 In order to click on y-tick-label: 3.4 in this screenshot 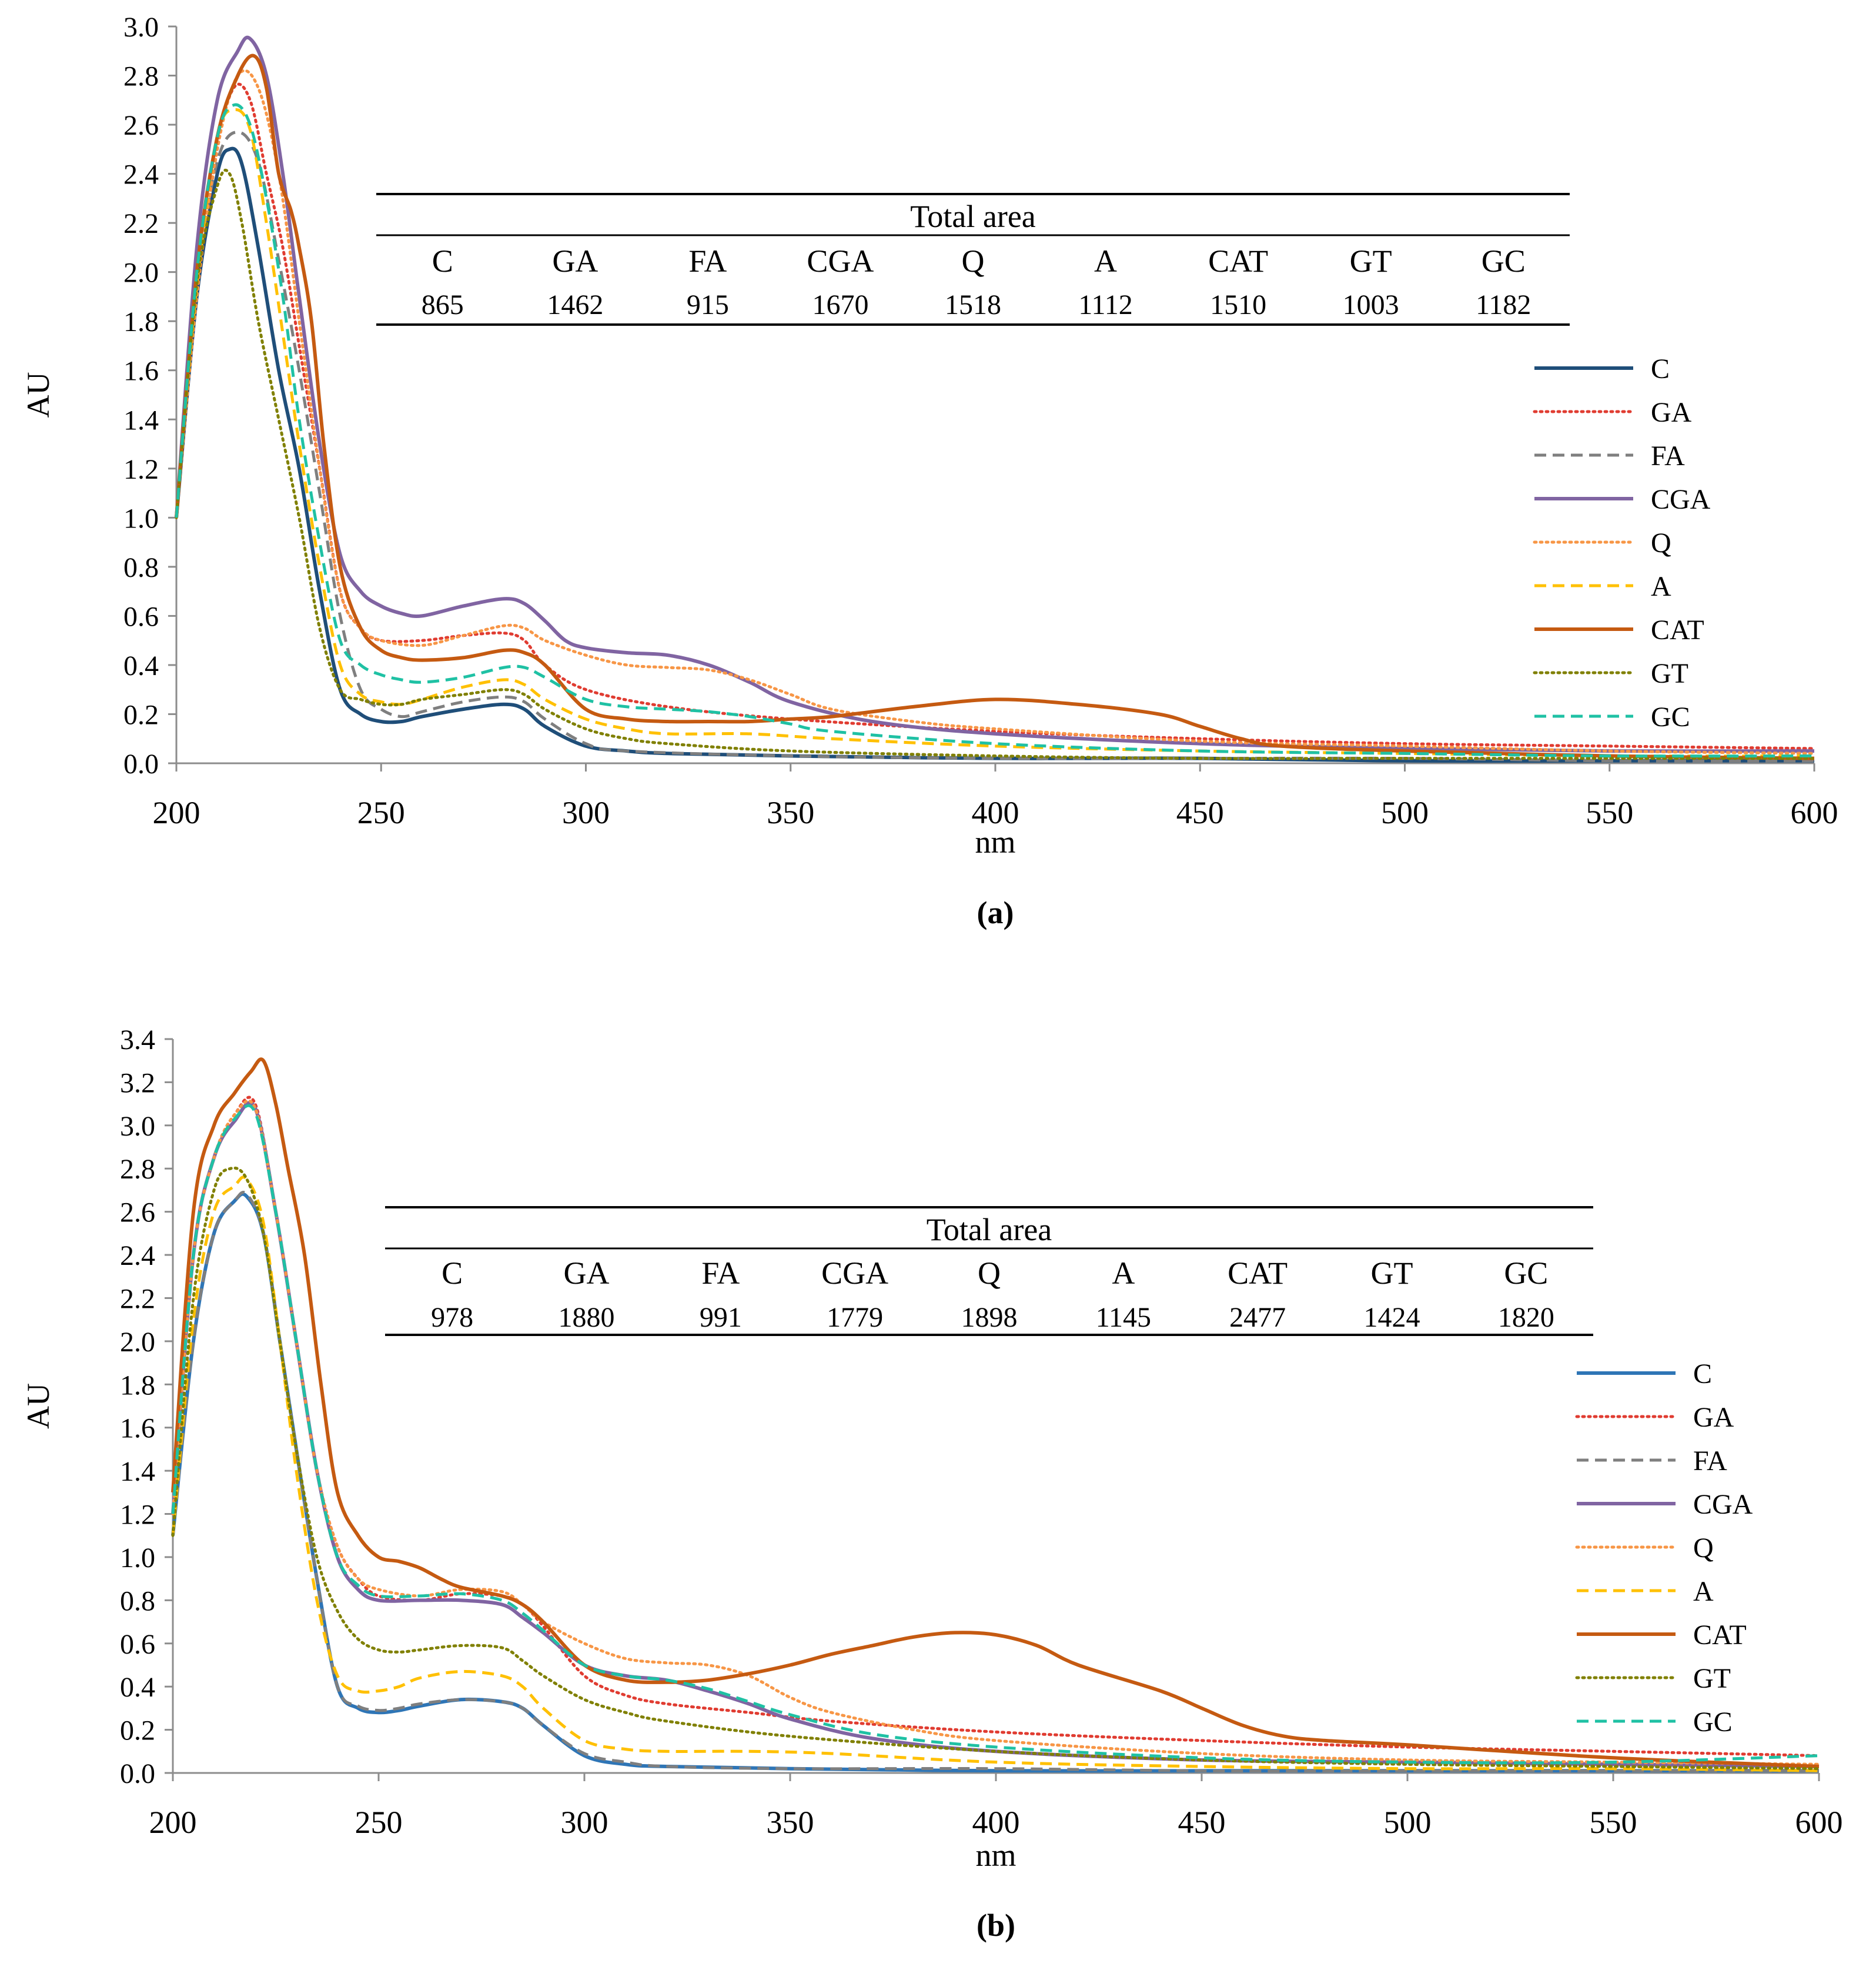, I will do `click(137, 1040)`.